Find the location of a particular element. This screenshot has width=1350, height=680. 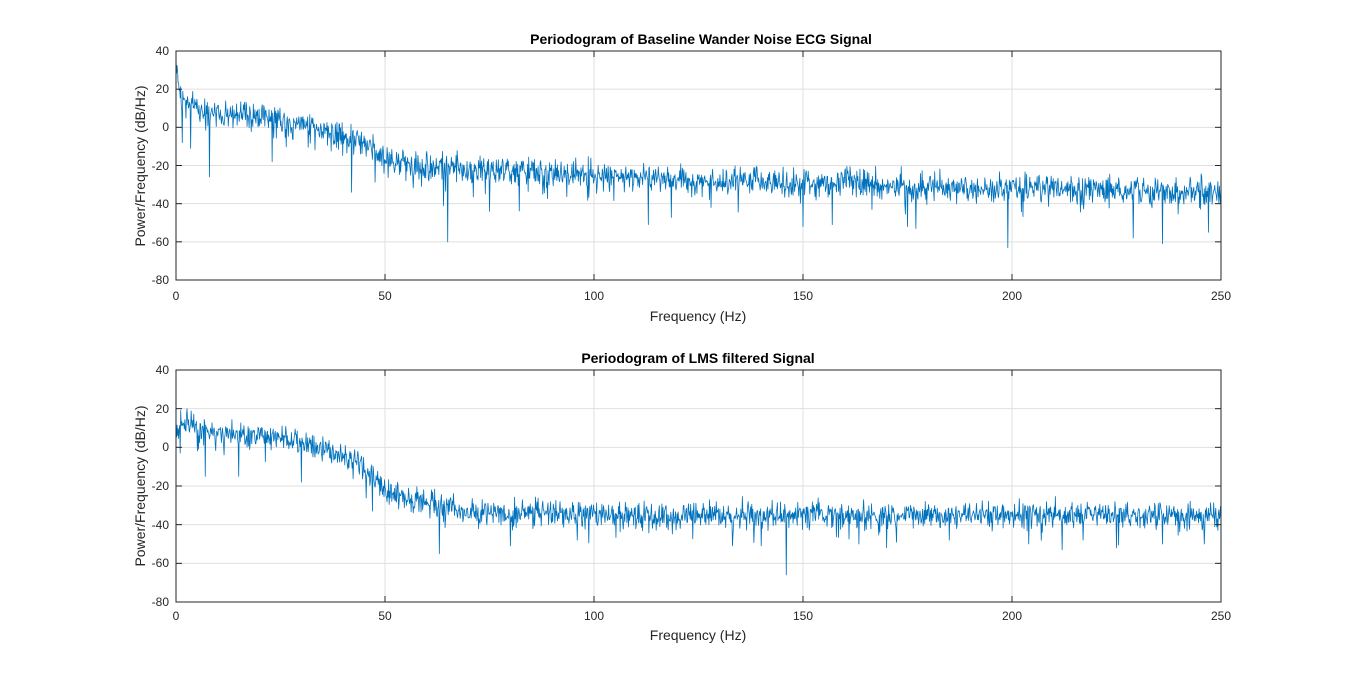

chart-title: Periodogram of LMS filtered Signal is located at coordinates (697, 358).